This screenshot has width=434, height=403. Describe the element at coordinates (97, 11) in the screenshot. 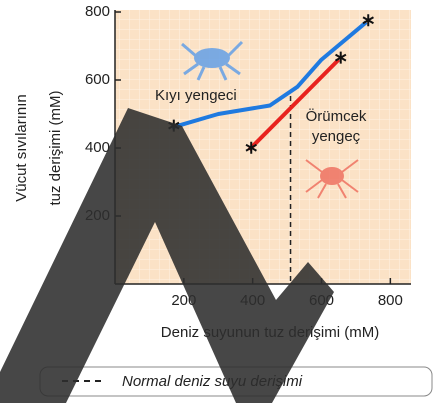

I see `y-tick-label: 800` at that location.